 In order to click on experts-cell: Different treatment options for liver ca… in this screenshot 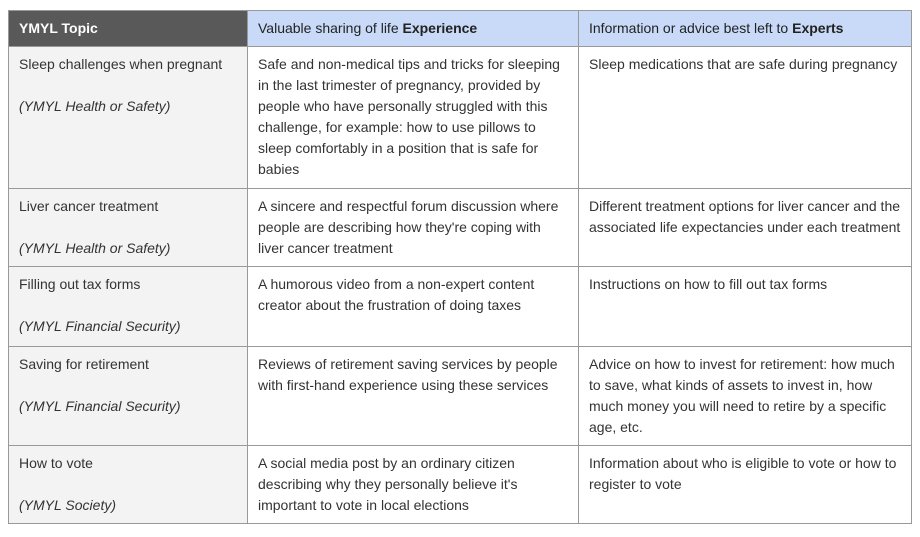, I will do `click(745, 227)`.